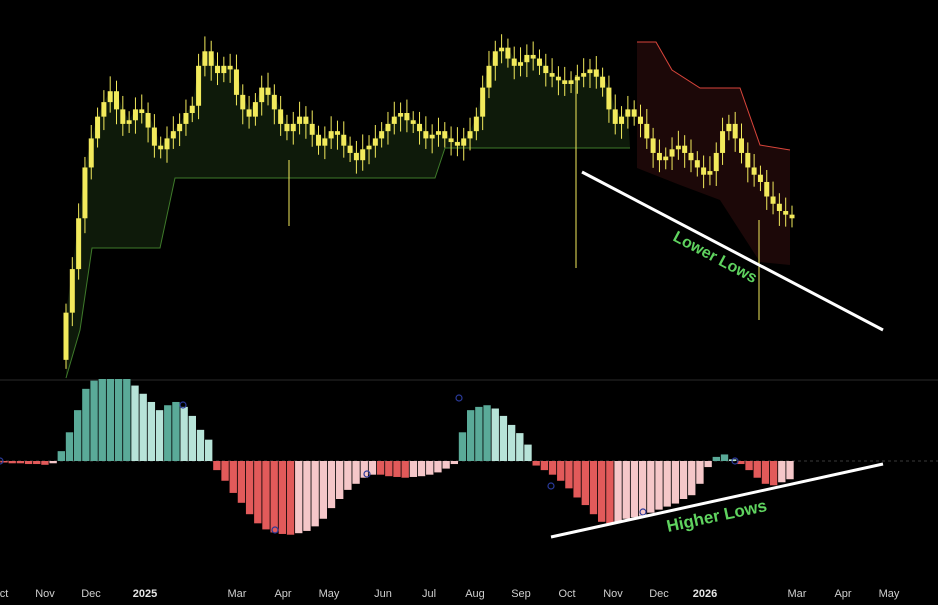 Image resolution: width=938 pixels, height=605 pixels. Describe the element at coordinates (717, 500) in the screenshot. I see `higher-lows-trendline` at that location.